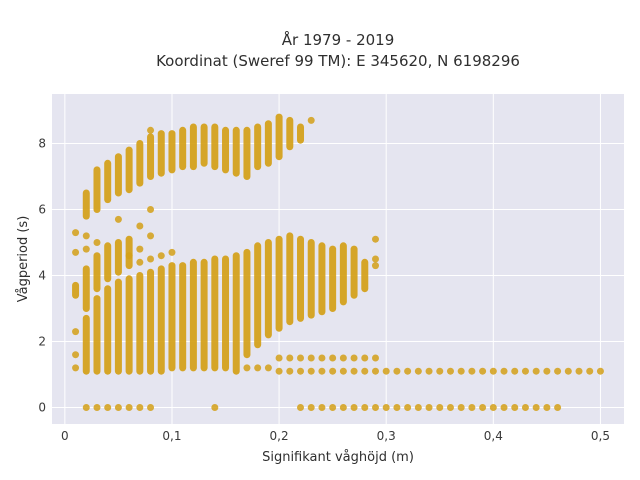  What do you see at coordinates (42, 144) in the screenshot?
I see `y-tick-label: 8` at bounding box center [42, 144].